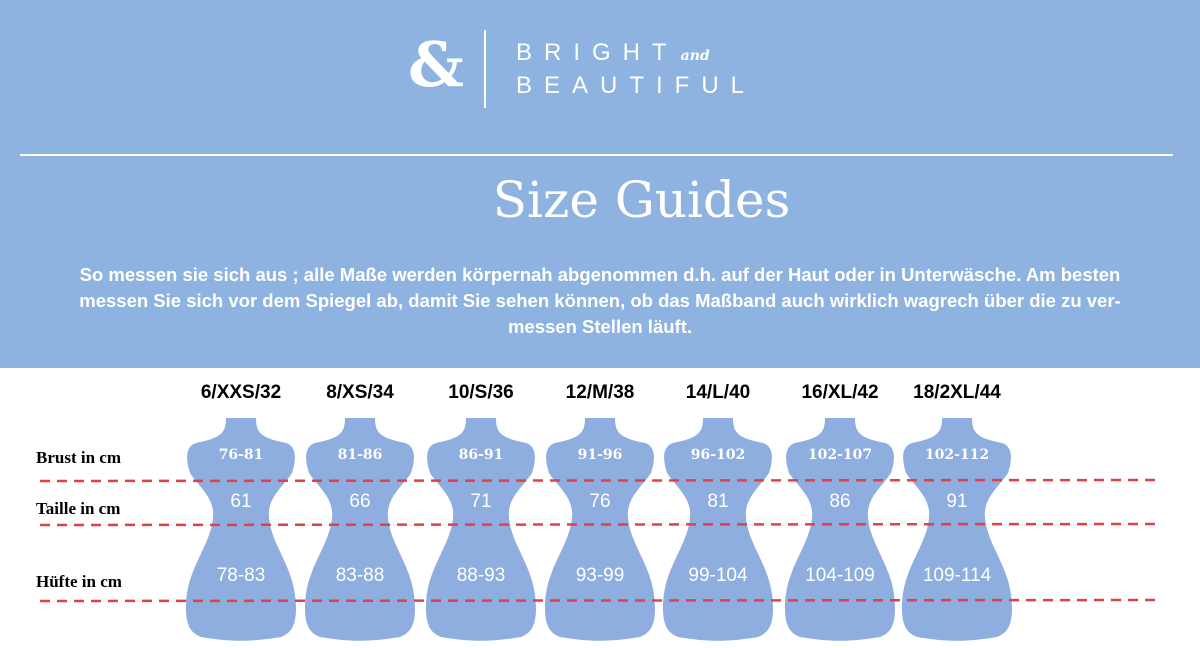  Describe the element at coordinates (718, 455) in the screenshot. I see `bust-value: 96-102` at that location.